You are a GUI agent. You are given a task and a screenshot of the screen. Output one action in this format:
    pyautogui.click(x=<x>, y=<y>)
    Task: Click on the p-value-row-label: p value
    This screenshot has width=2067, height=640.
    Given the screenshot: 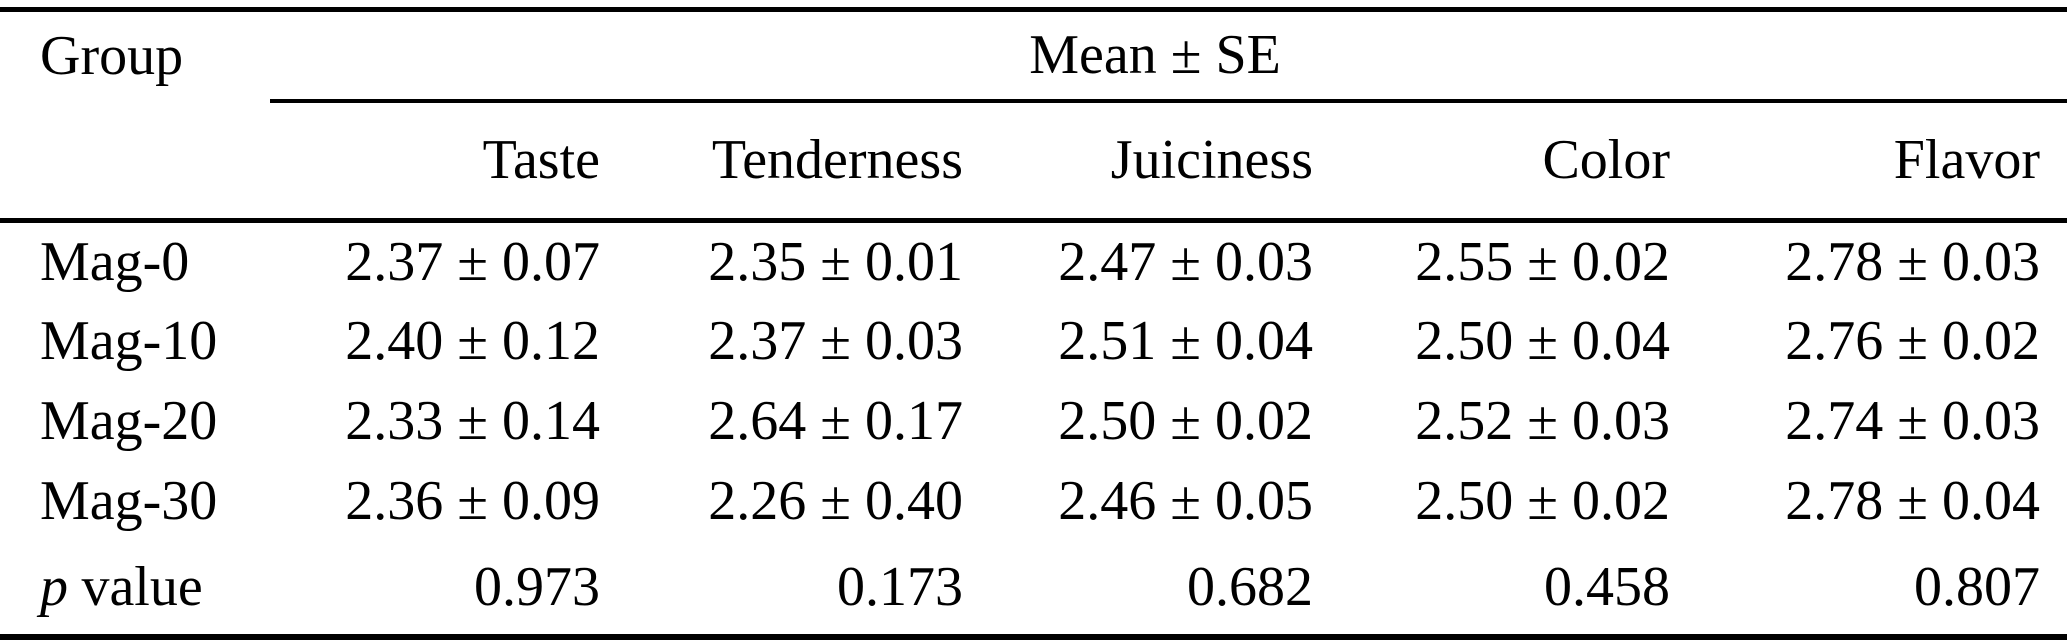 What is the action you would take?
    pyautogui.click(x=135, y=589)
    